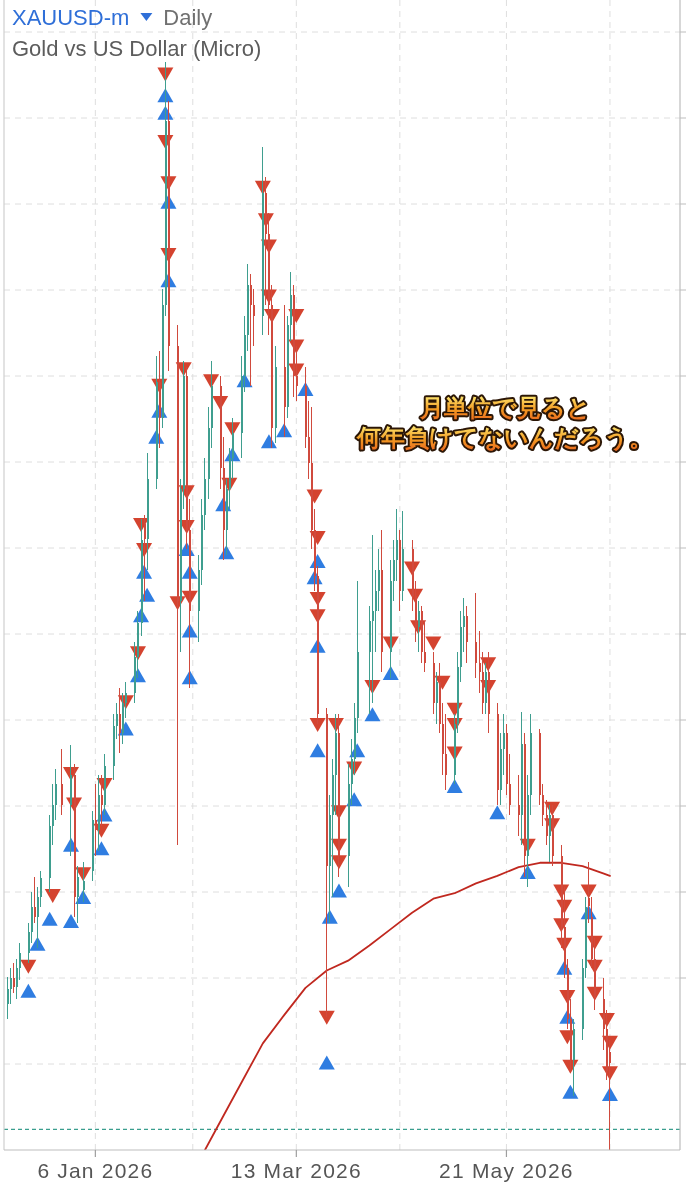 Image resolution: width=686 pixels, height=1200 pixels. I want to click on annotation: 何年負けてないんだろう。, so click(504, 438).